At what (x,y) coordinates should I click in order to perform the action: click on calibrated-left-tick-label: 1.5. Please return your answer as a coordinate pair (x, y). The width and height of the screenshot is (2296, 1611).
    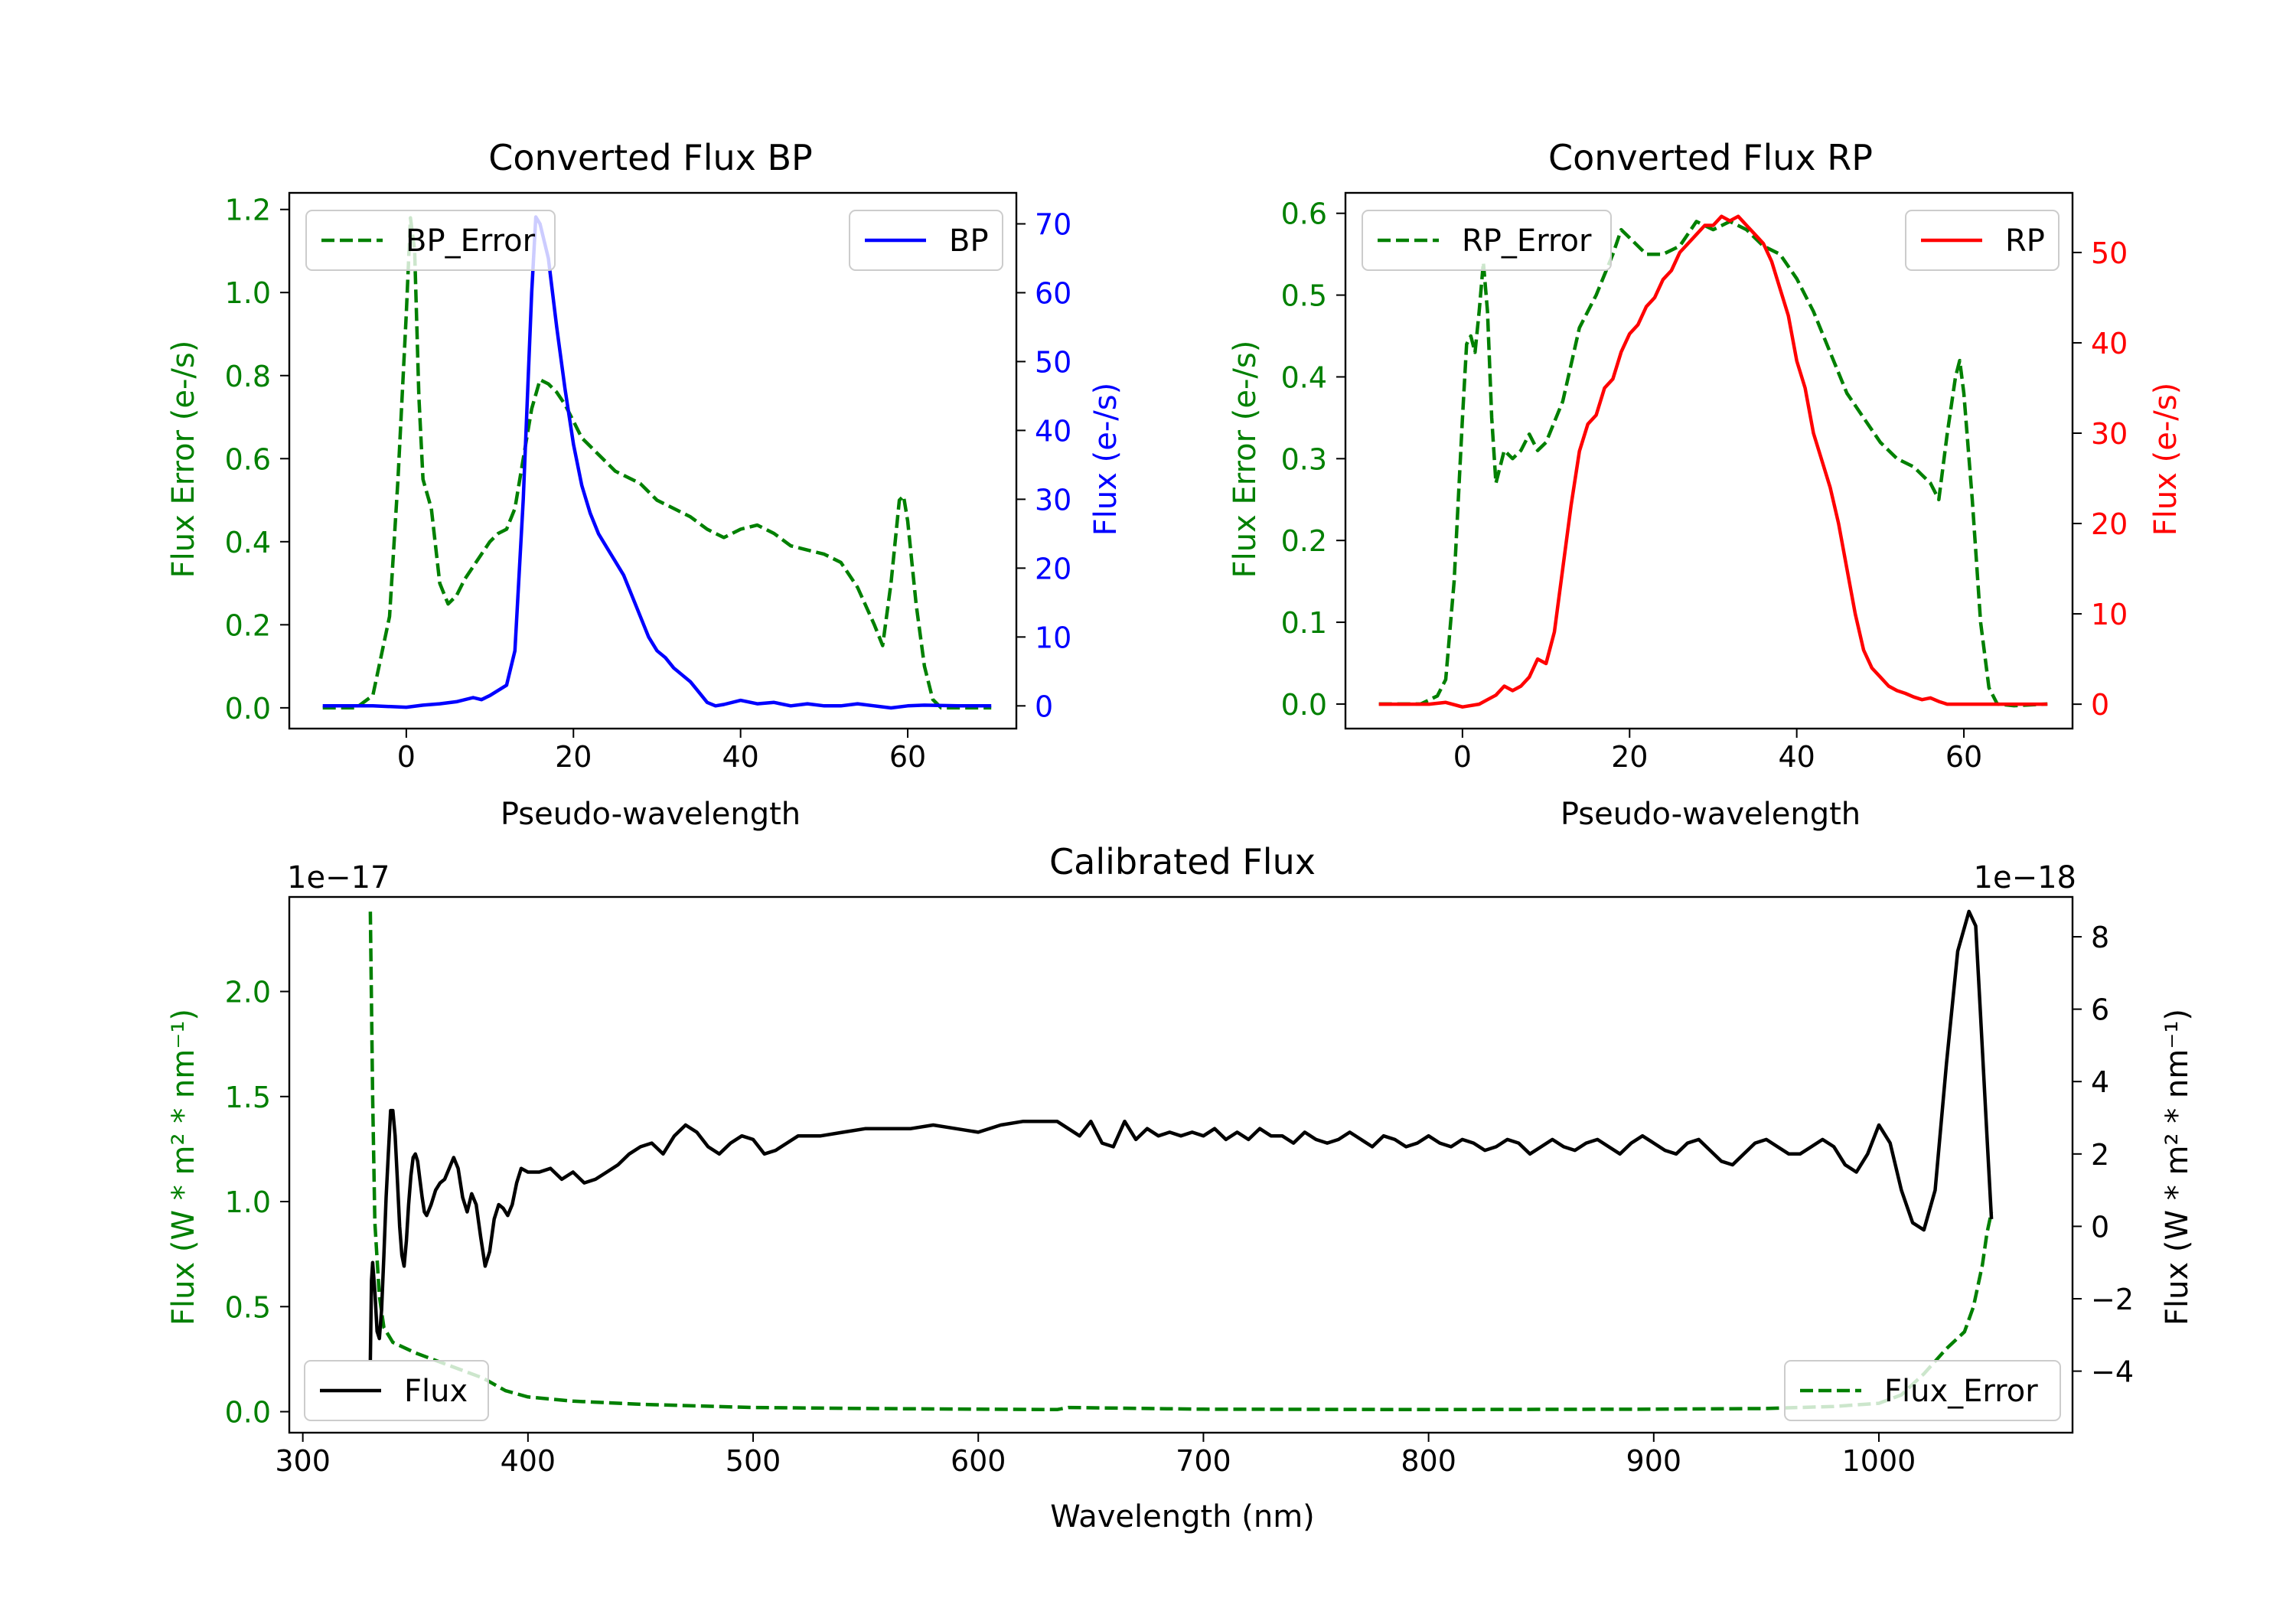
    Looking at the image, I should click on (248, 1097).